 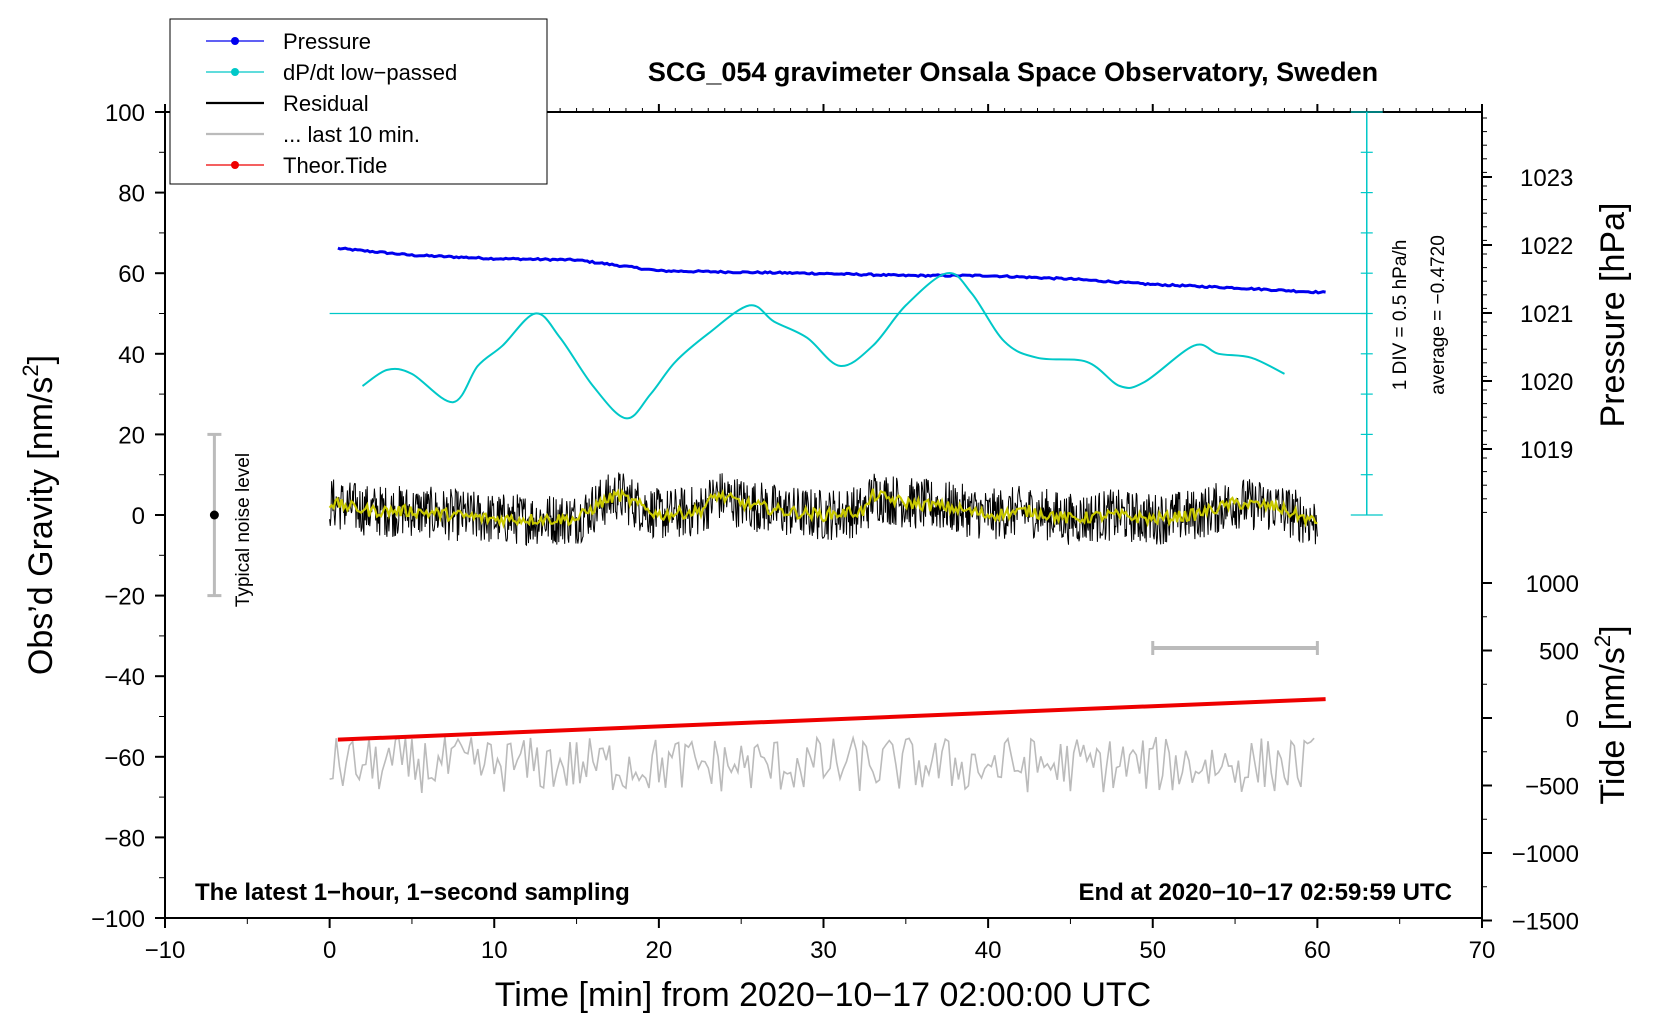 I want to click on pressure-tick-label: 1019, so click(x=1546, y=450).